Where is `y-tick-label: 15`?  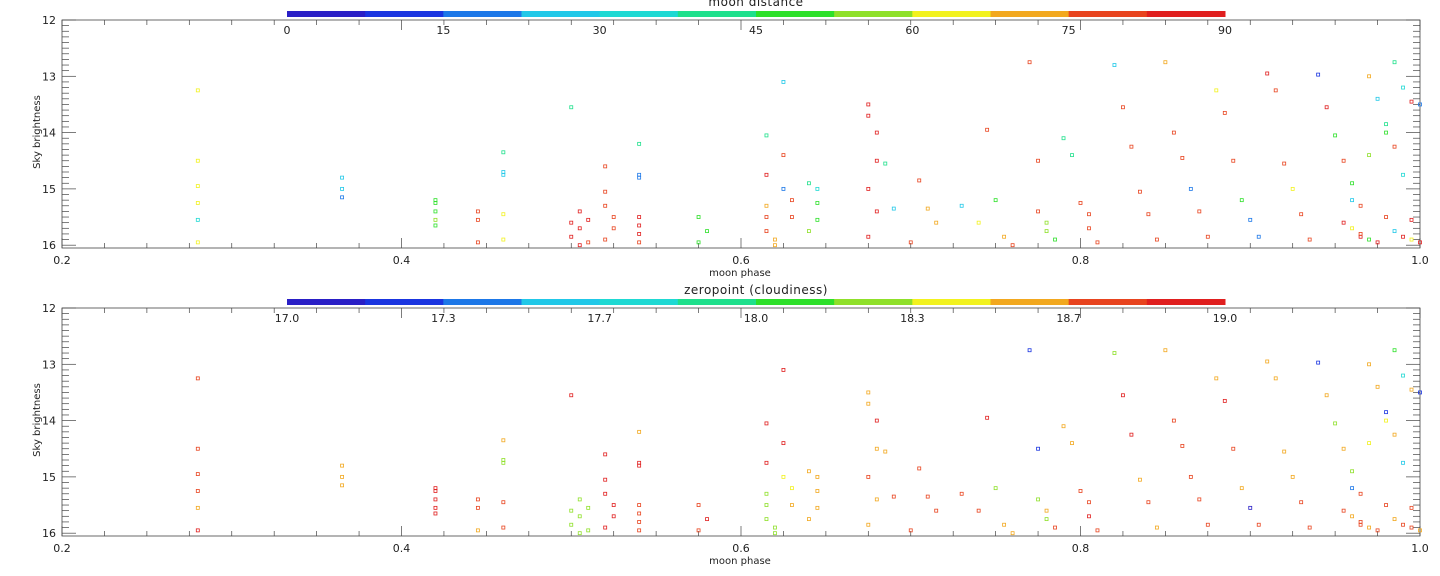
y-tick-label: 15 is located at coordinates (49, 477).